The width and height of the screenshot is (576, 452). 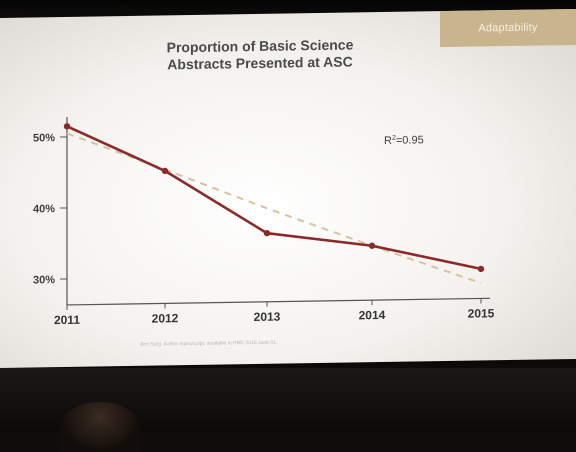 I want to click on audience-head-silhouette, so click(x=100, y=427).